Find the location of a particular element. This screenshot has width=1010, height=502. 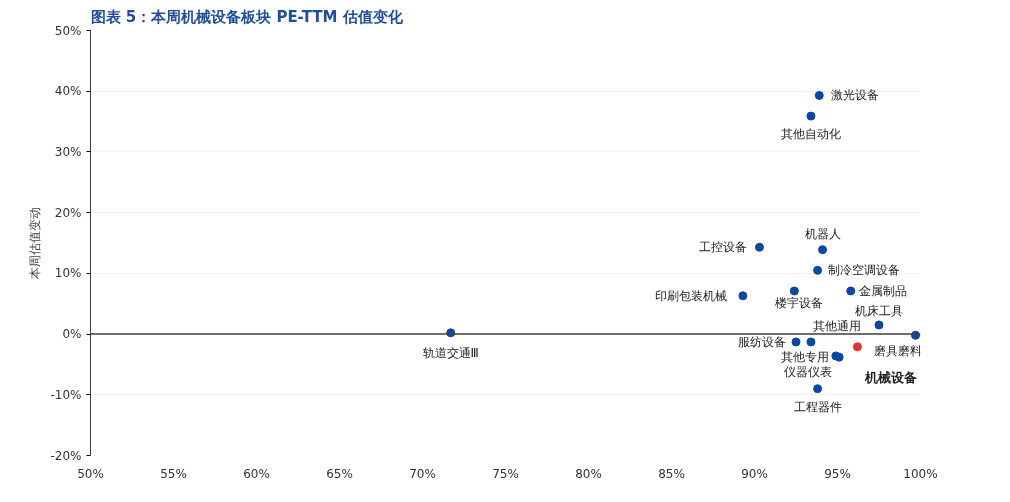

x-tick-label: 70% is located at coordinates (422, 473).